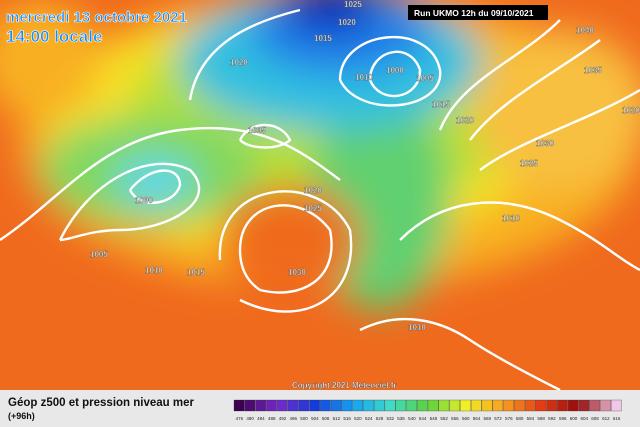 This screenshot has width=640, height=427. Describe the element at coordinates (455, 418) in the screenshot. I see `scale-label: 556` at that location.